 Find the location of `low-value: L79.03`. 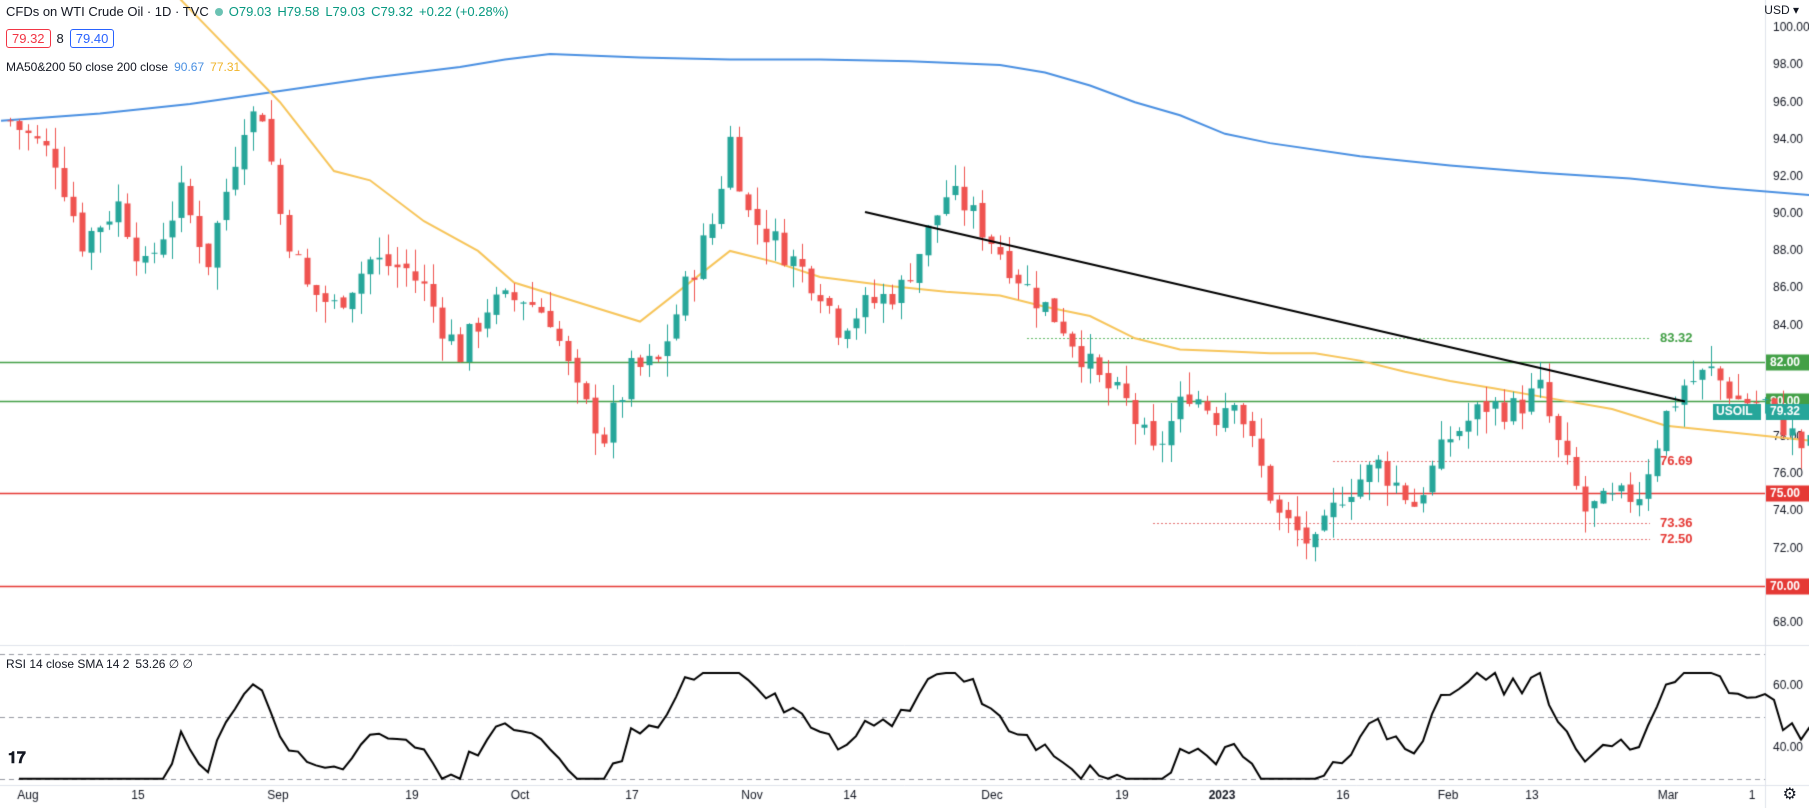

low-value: L79.03 is located at coordinates (345, 11).